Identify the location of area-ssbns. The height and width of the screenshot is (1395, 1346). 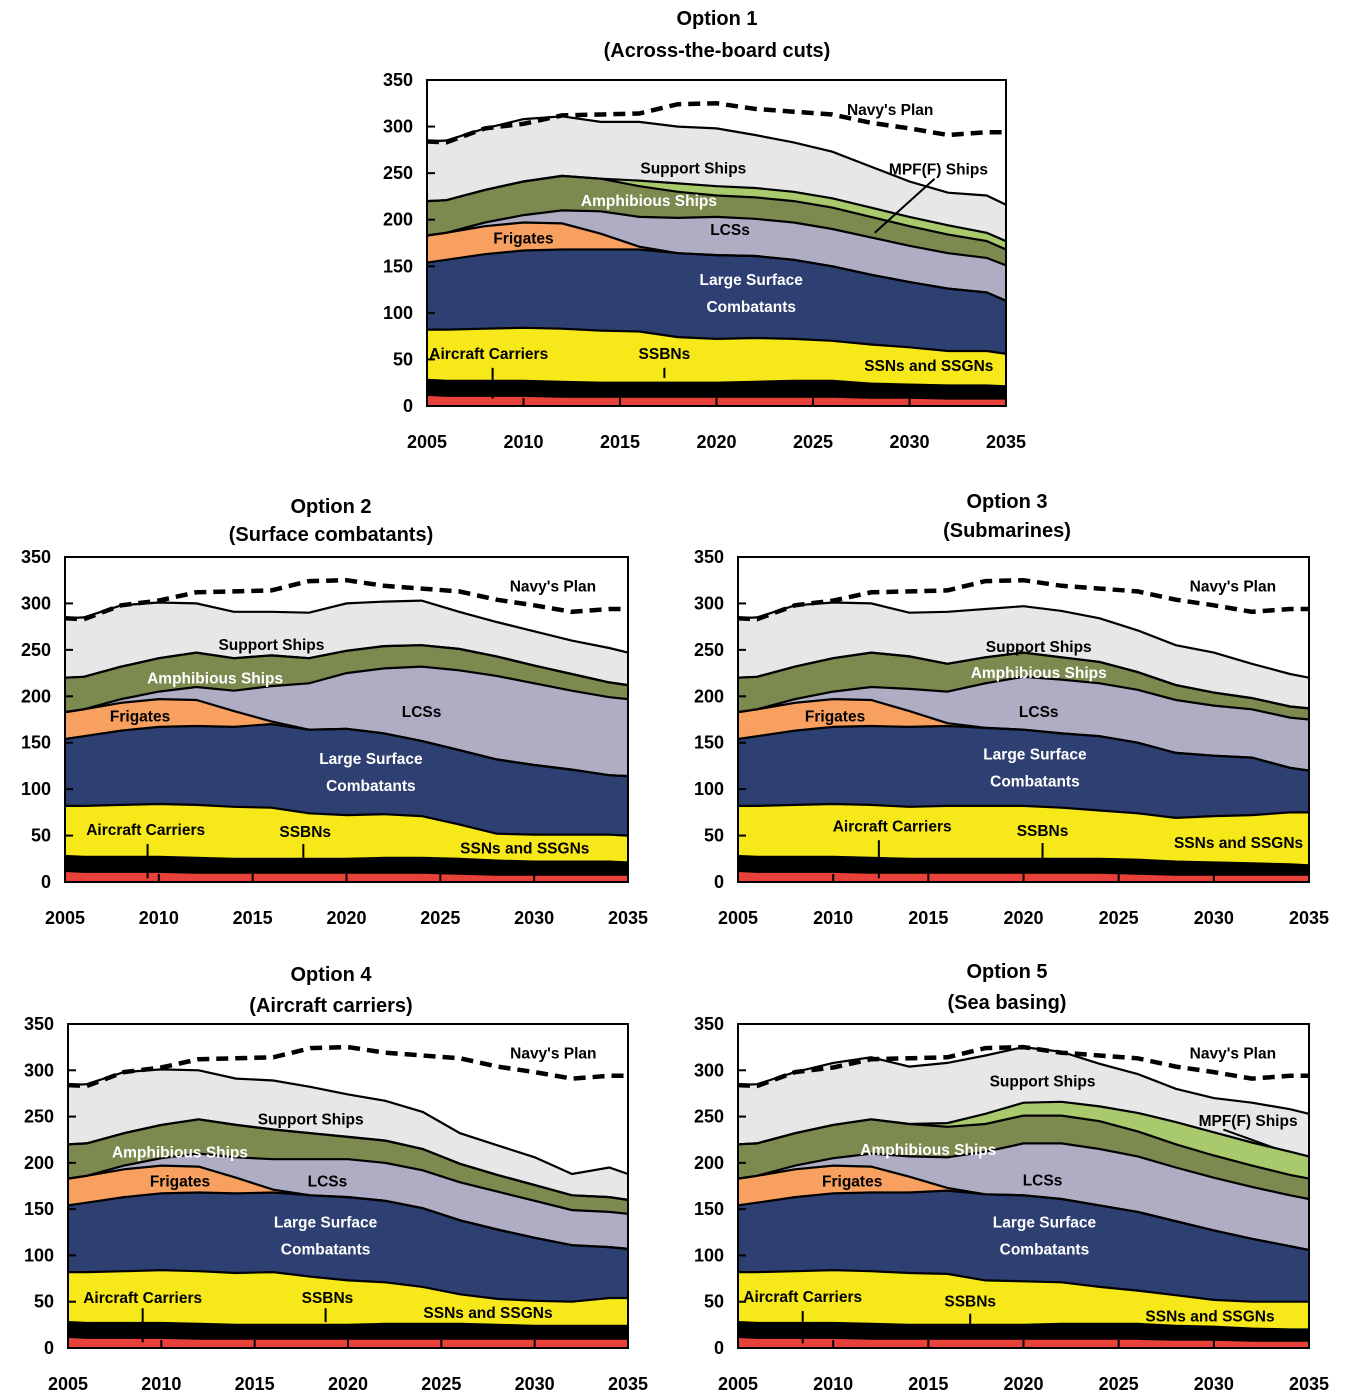
(716, 389).